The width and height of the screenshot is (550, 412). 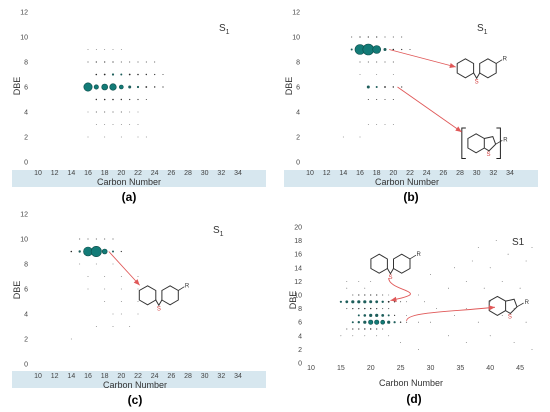 What do you see at coordinates (155, 173) in the screenshot?
I see `x-tick-label: 24` at bounding box center [155, 173].